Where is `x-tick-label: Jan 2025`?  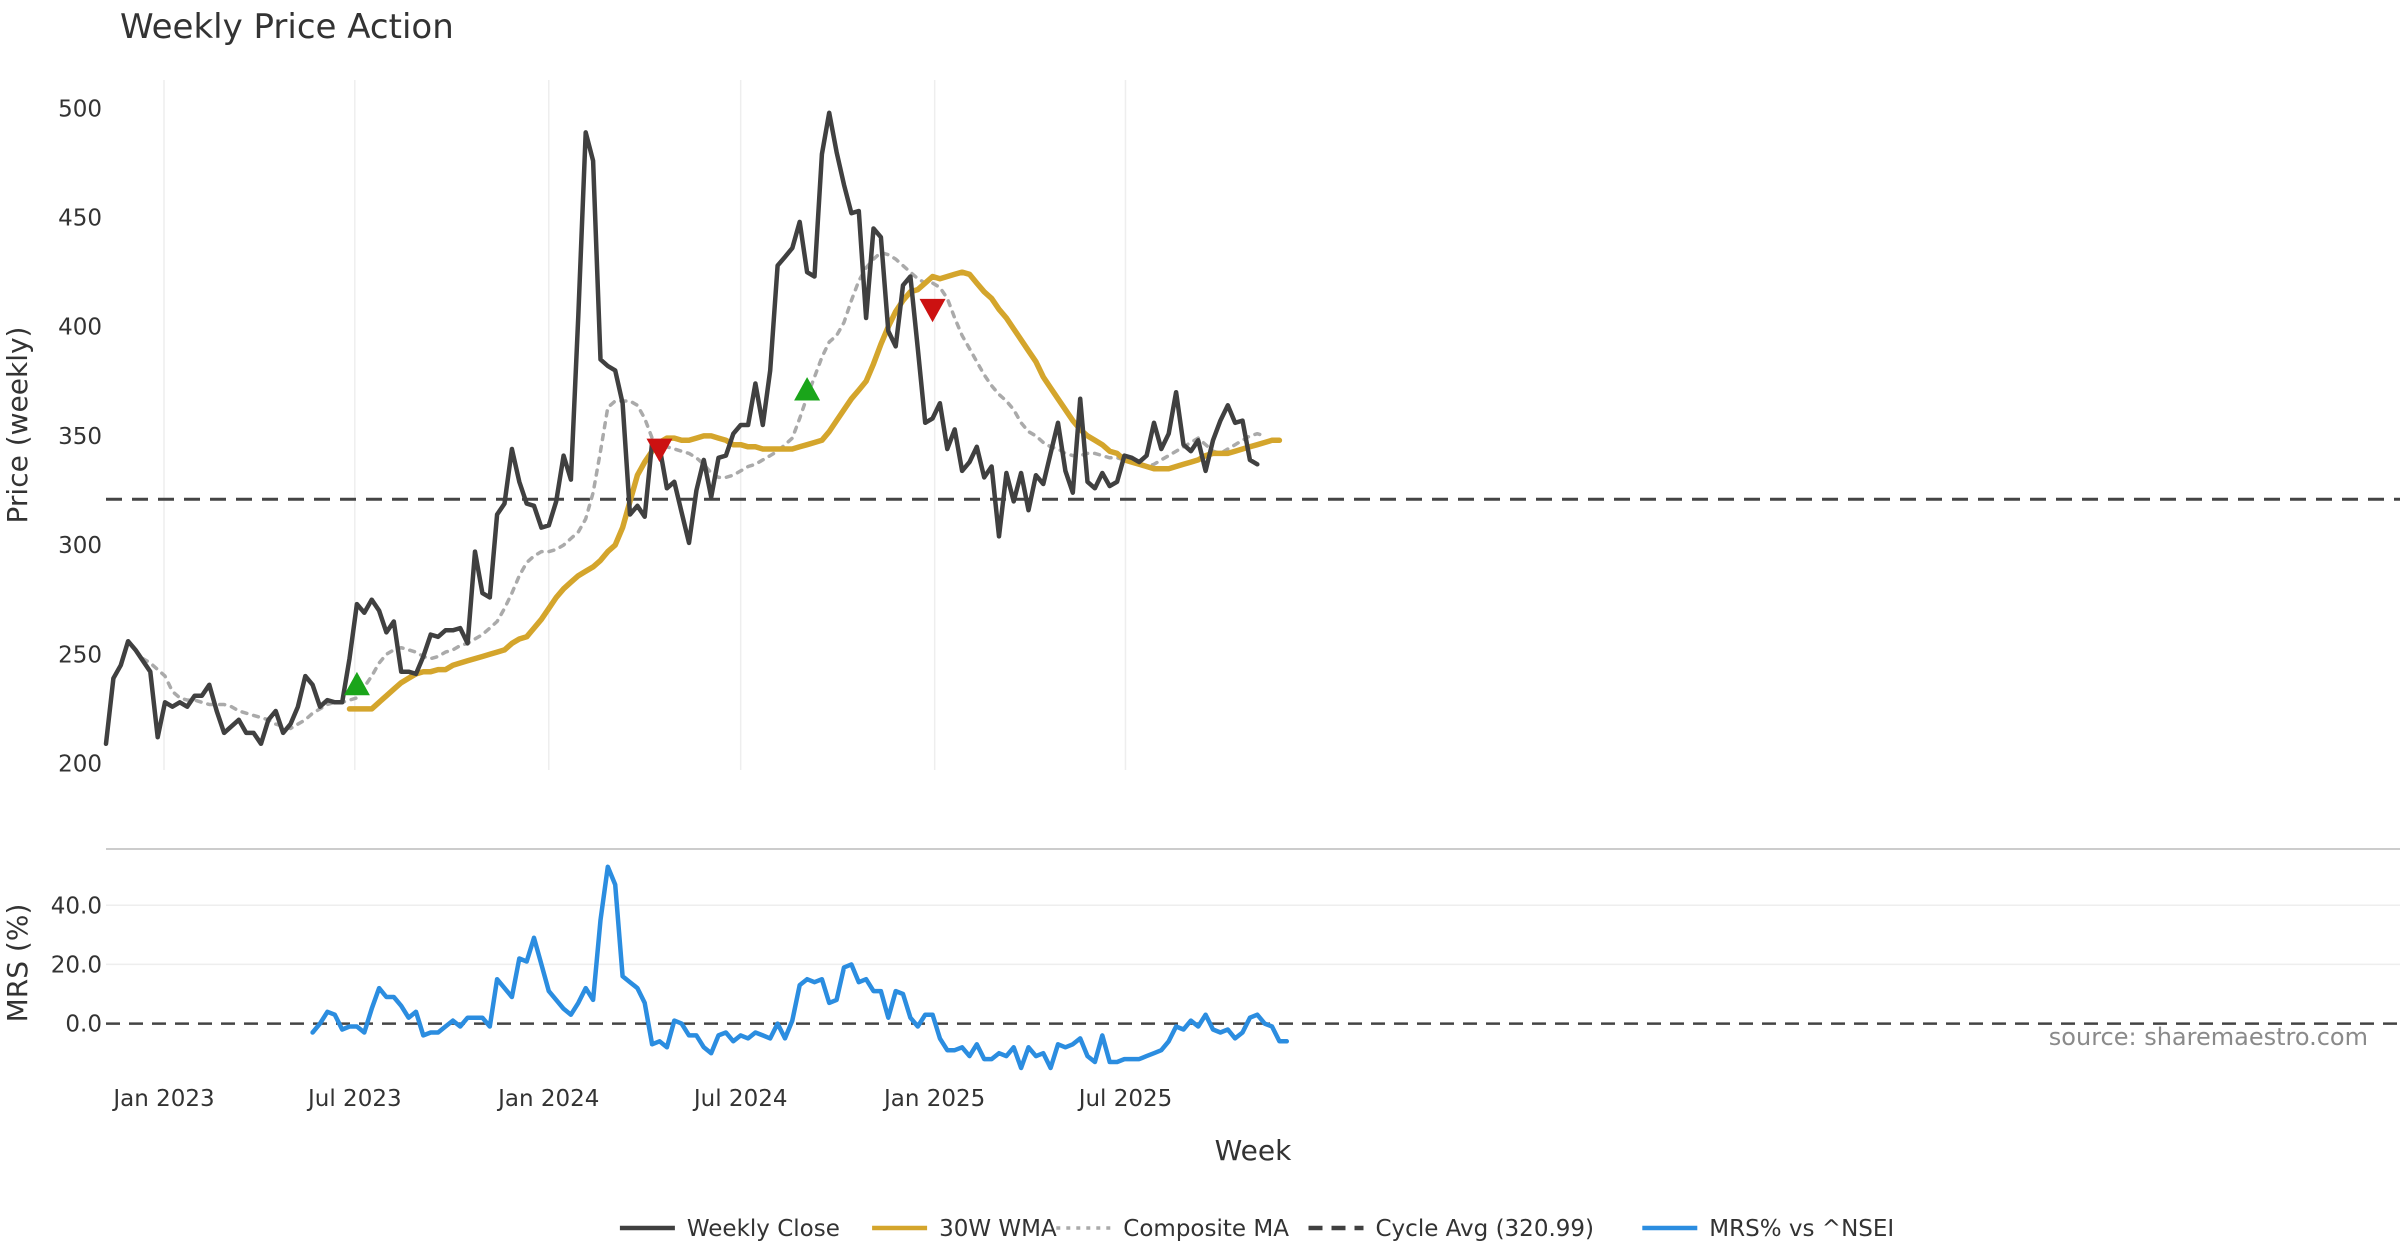
x-tick-label: Jan 2025 is located at coordinates (933, 1099).